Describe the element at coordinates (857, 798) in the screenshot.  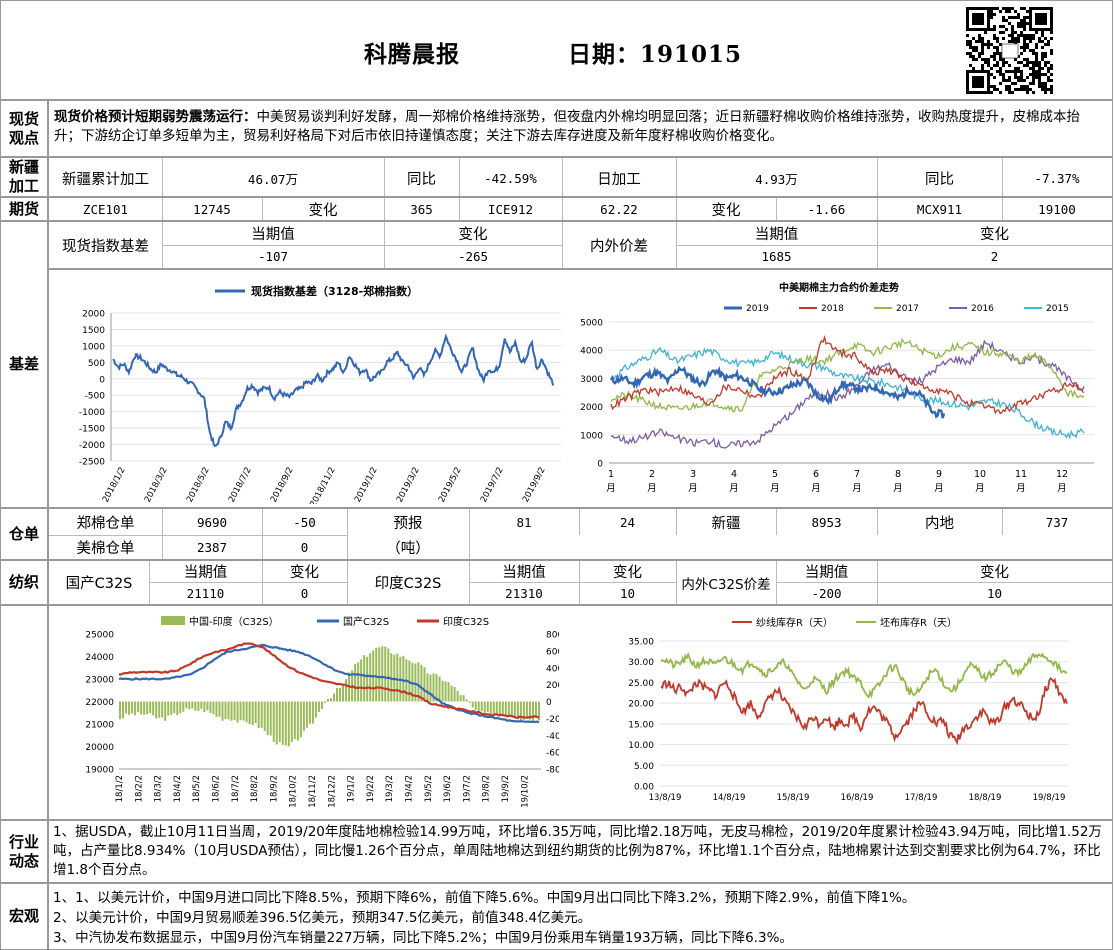
I see `x-tick-label: 16/8/19` at that location.